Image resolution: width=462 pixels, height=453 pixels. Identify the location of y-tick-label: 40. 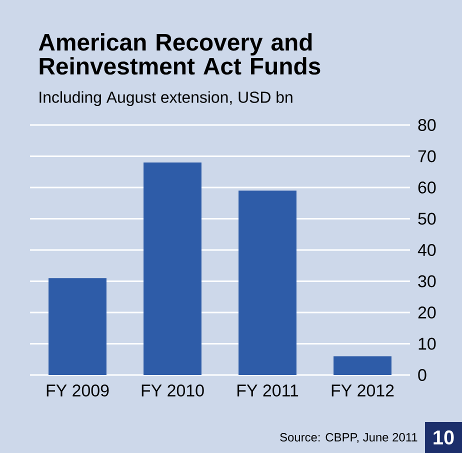
(427, 250).